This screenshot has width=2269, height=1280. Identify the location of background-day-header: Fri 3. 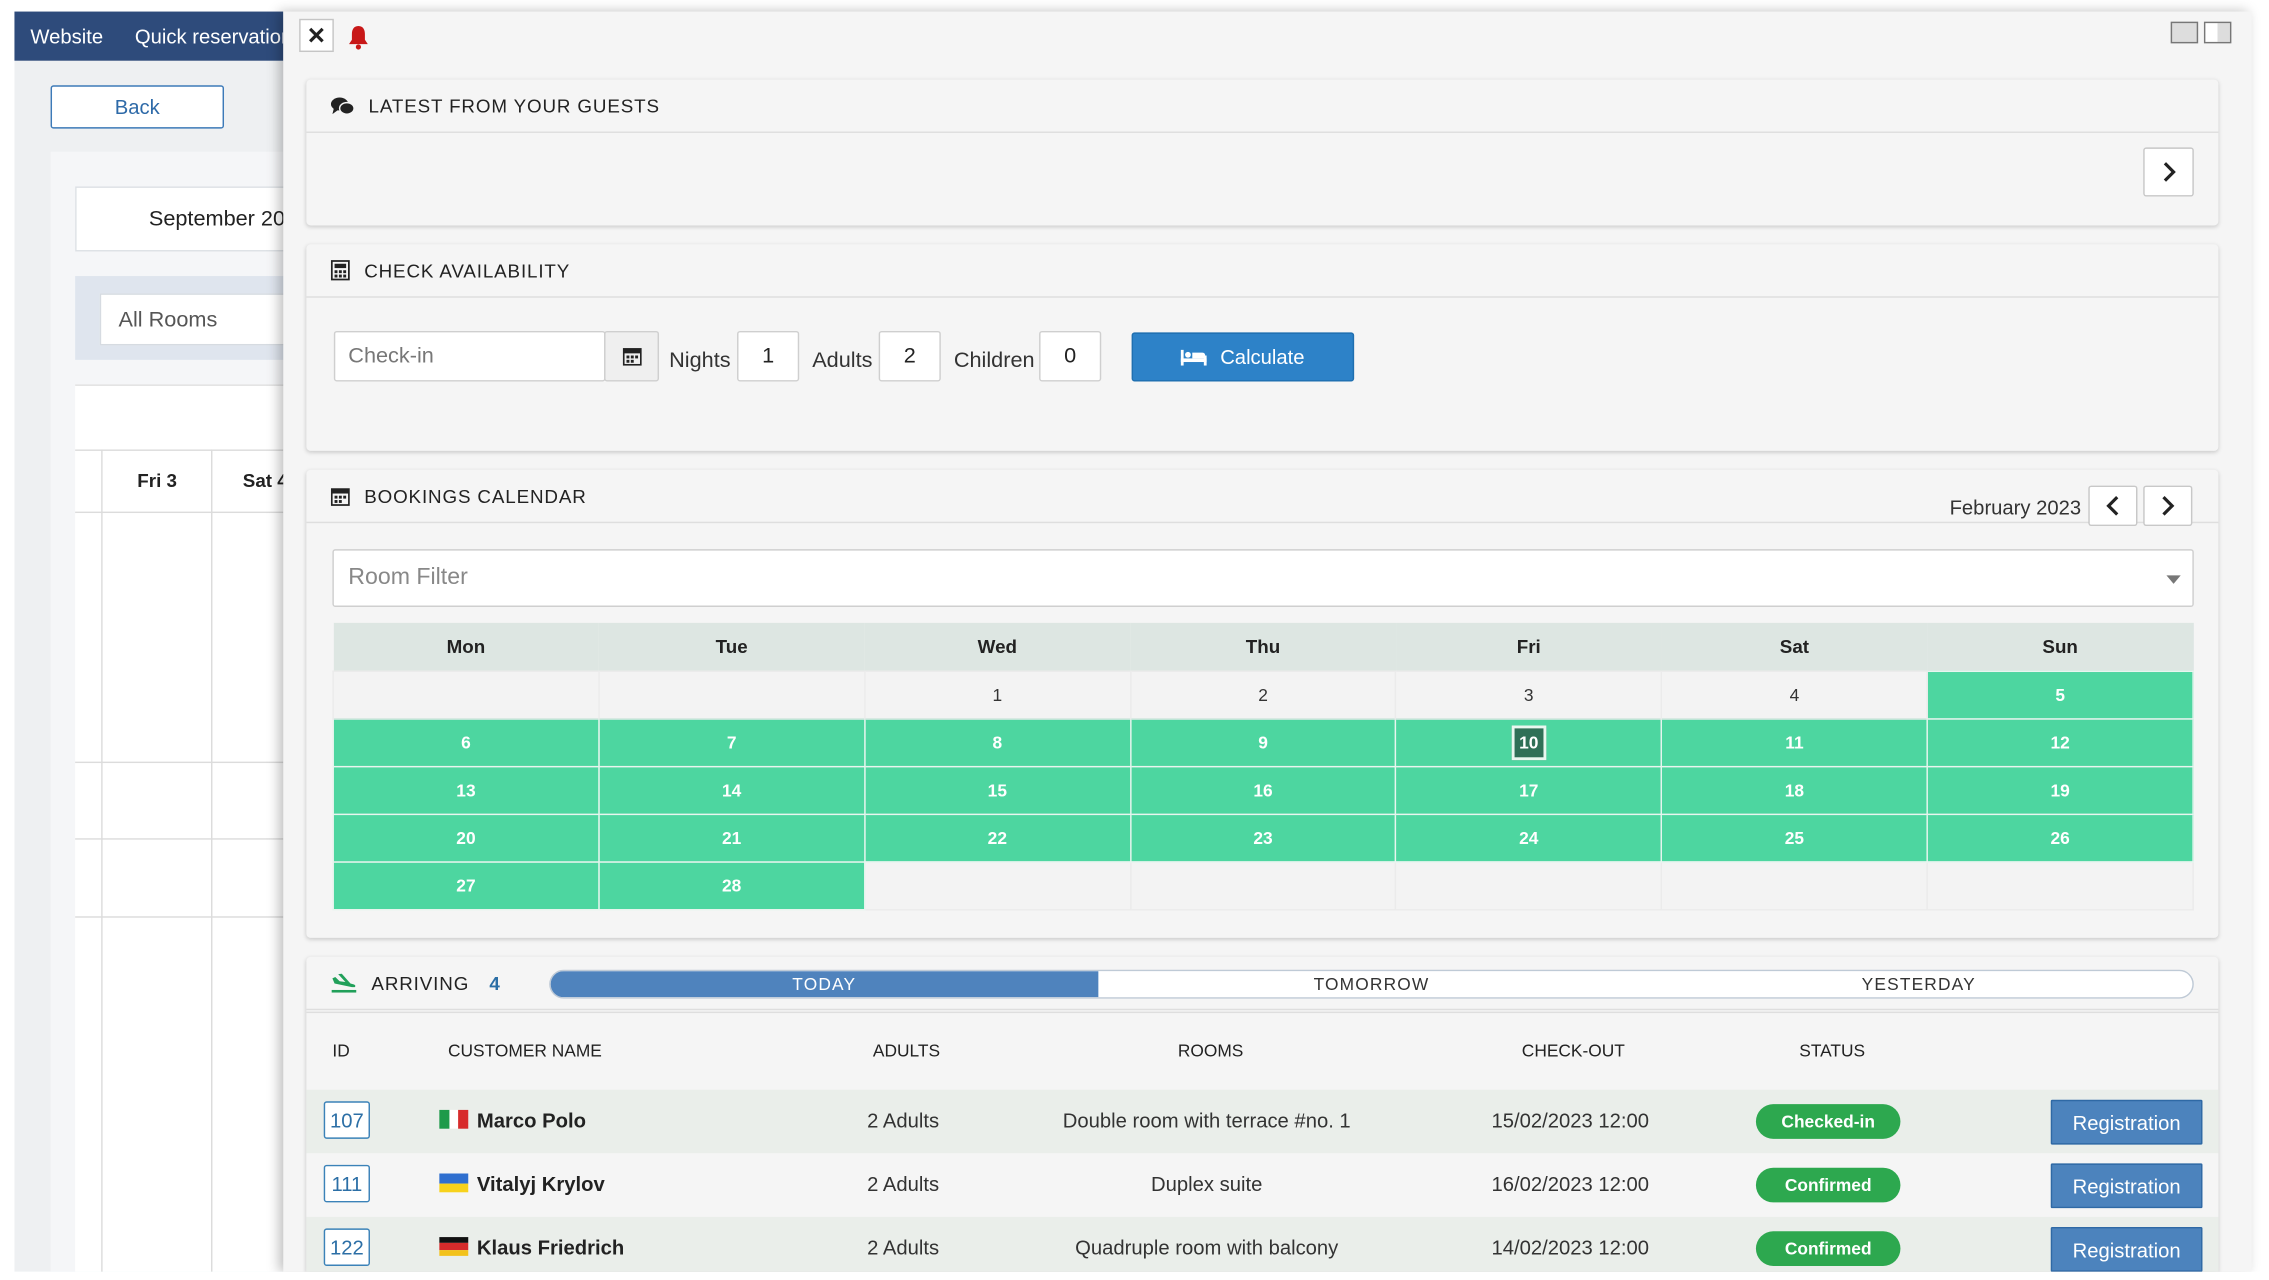
(157, 480).